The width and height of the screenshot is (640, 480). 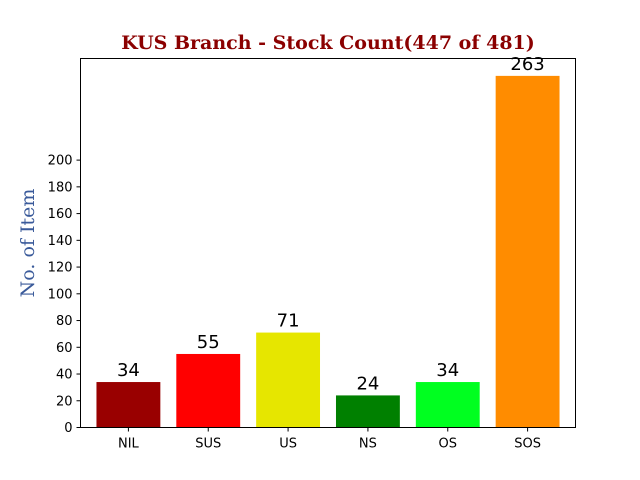 I want to click on y-tick-label-180: 180, so click(x=60, y=187).